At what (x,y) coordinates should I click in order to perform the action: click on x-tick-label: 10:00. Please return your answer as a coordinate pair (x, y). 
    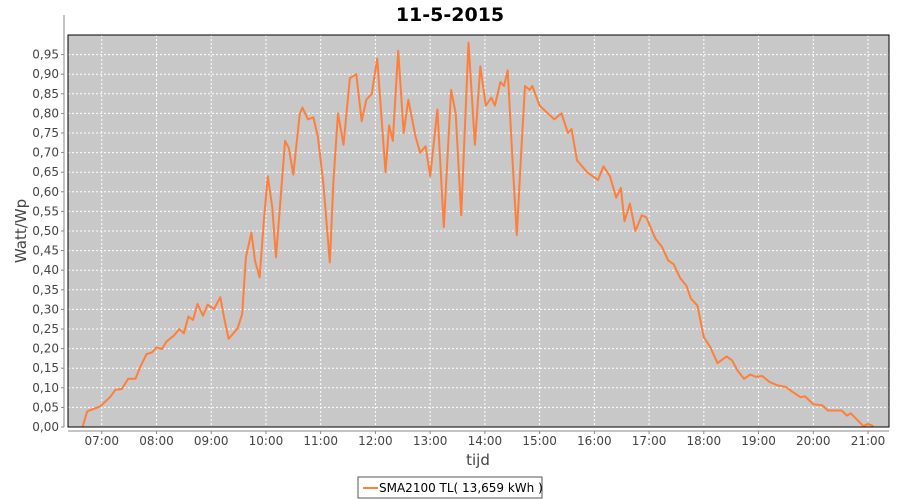
    Looking at the image, I should click on (266, 441).